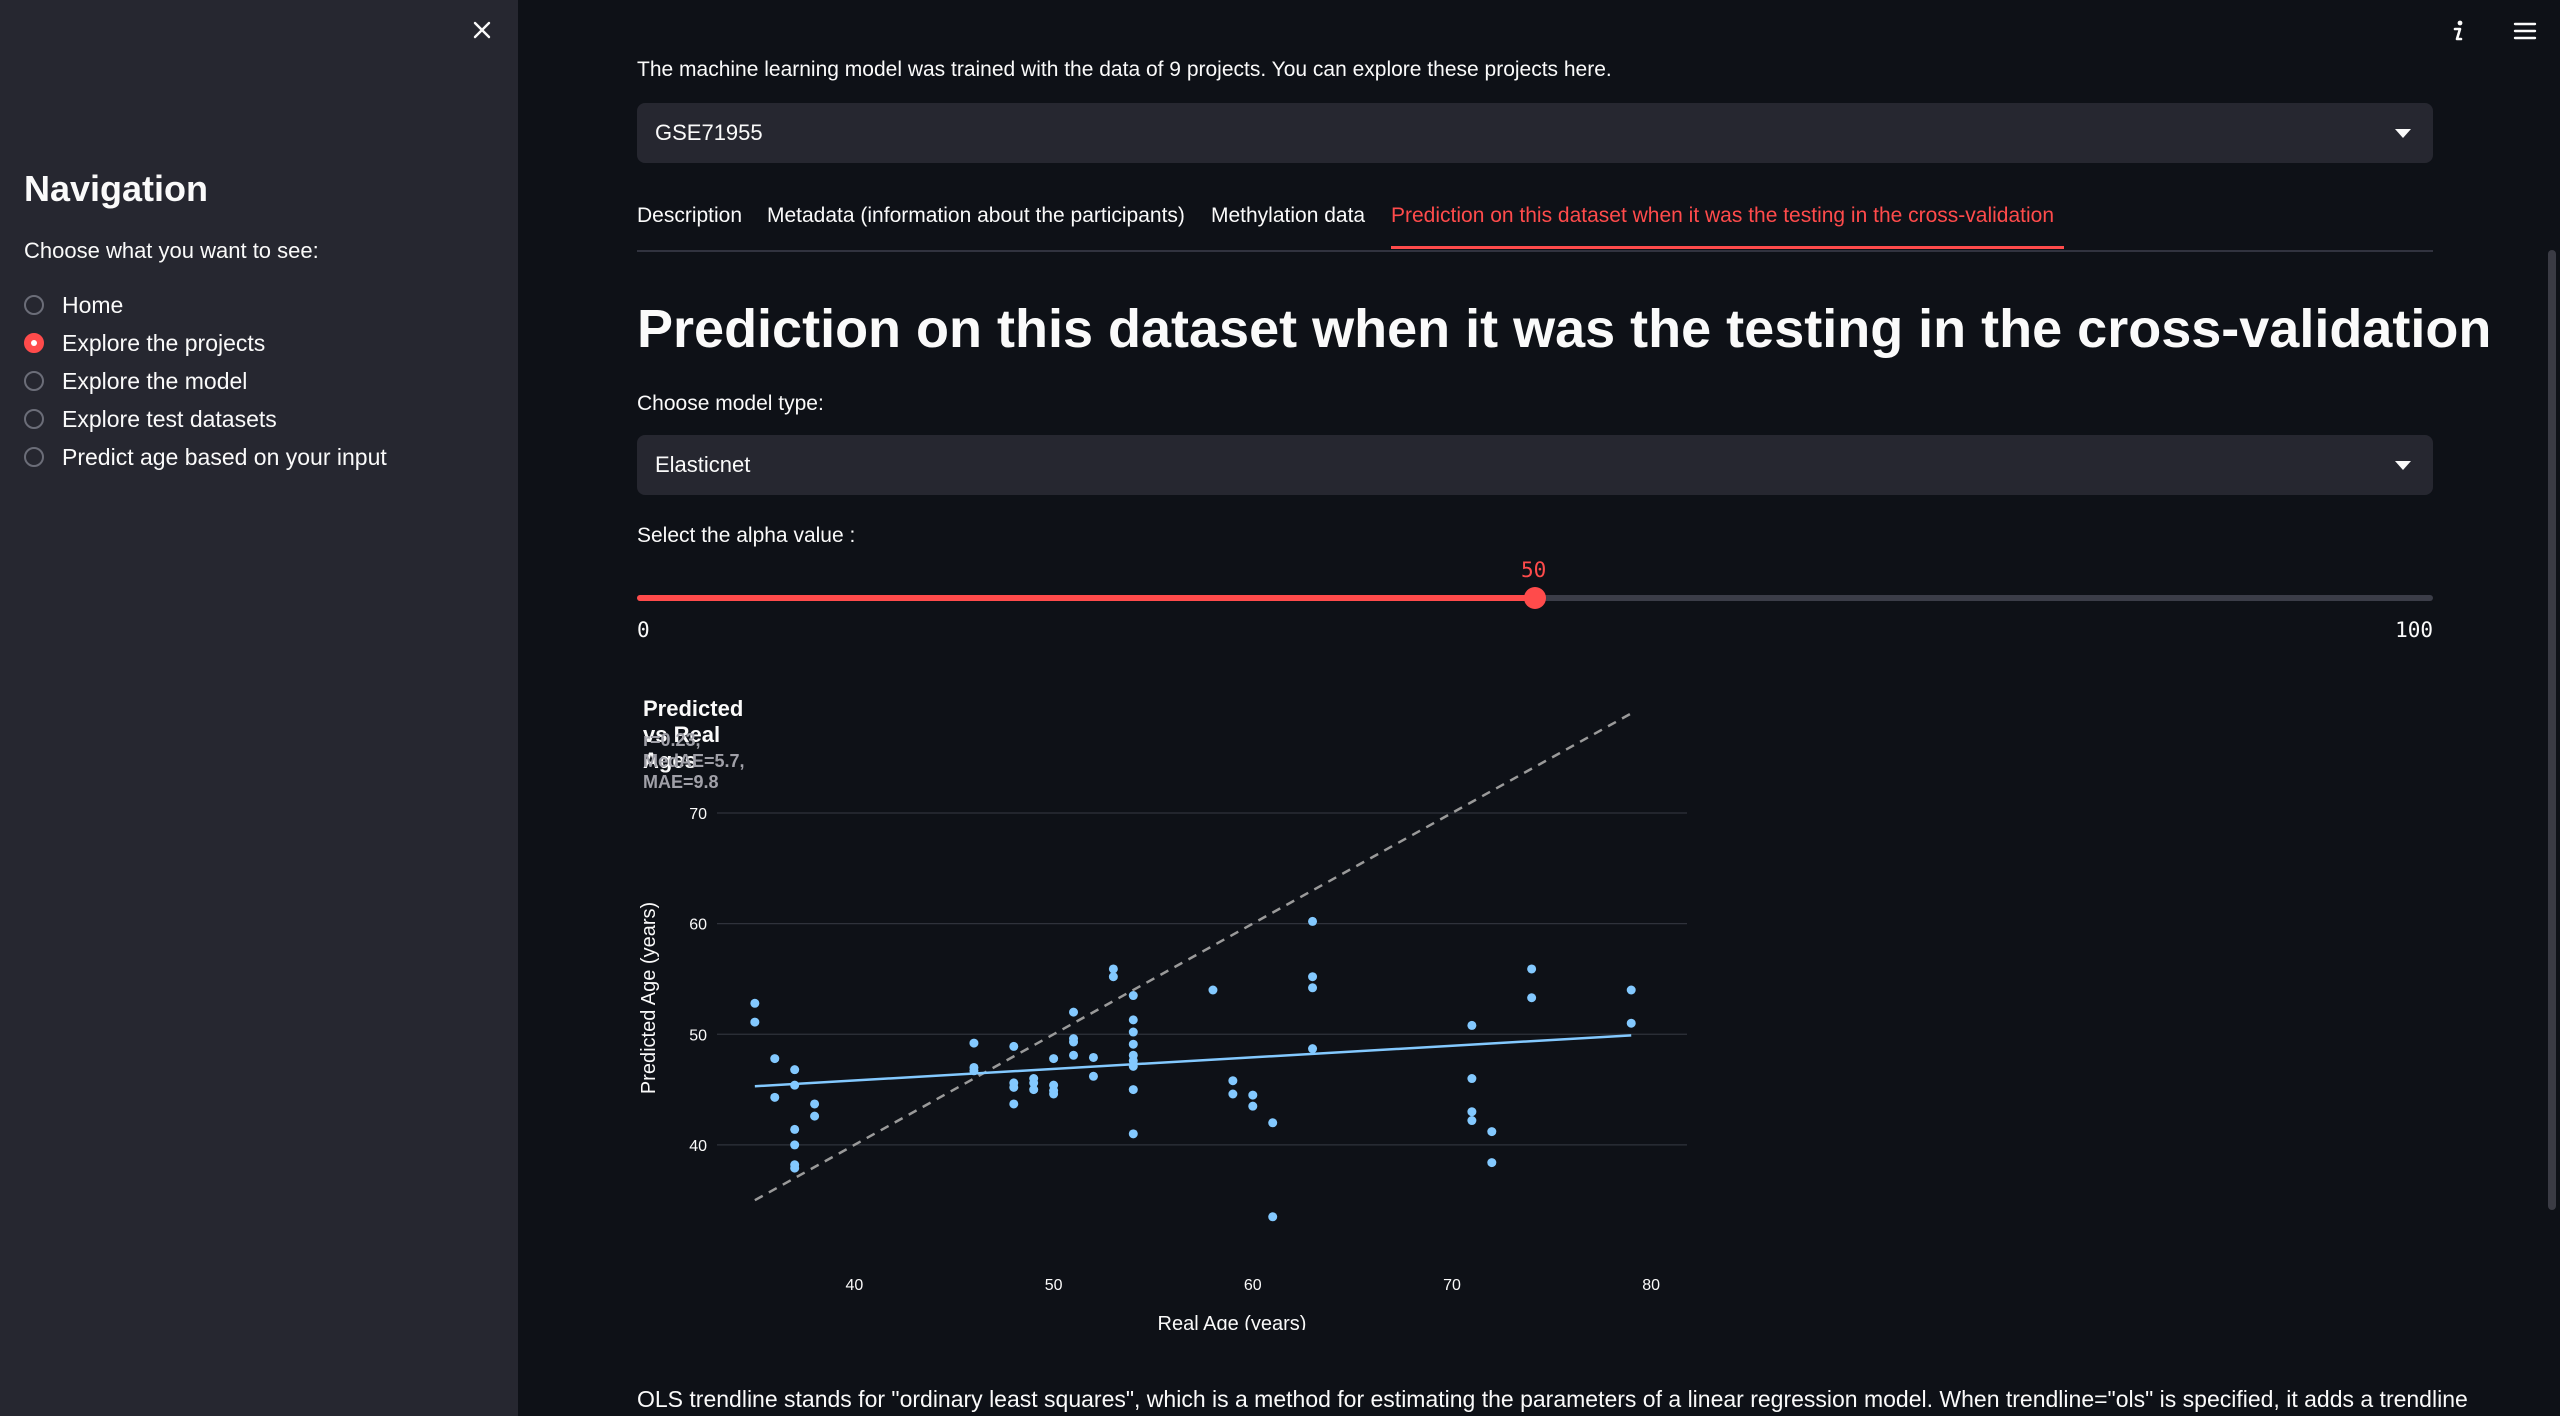  Describe the element at coordinates (93, 304) in the screenshot. I see `nav-option-label: Home` at that location.